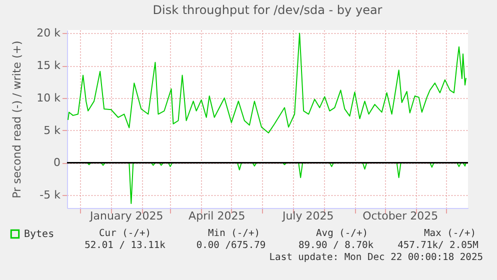 The height and width of the screenshot is (280, 497). What do you see at coordinates (51, 195) in the screenshot?
I see `y-tick-label: -5 k` at bounding box center [51, 195].